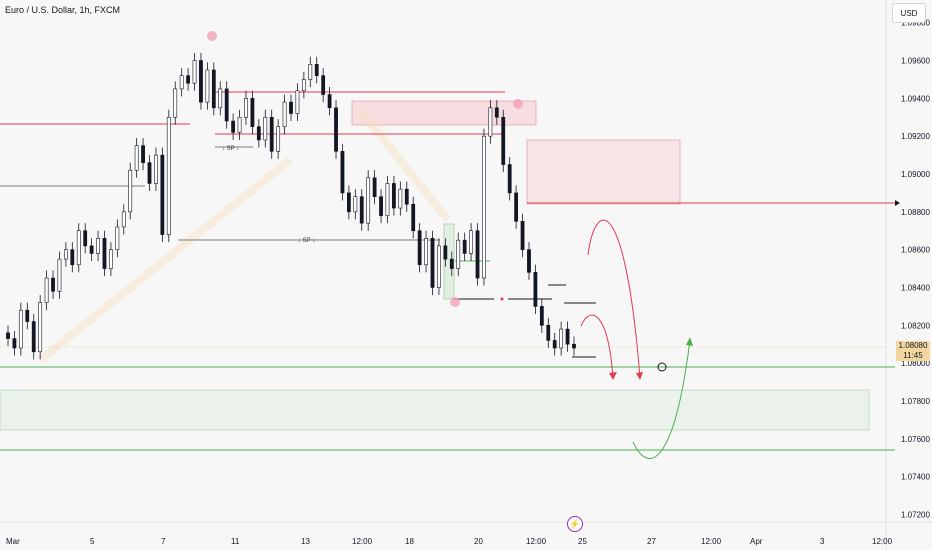 This screenshot has height=550, width=932. What do you see at coordinates (822, 541) in the screenshot?
I see `x-tick-label: 3` at bounding box center [822, 541].